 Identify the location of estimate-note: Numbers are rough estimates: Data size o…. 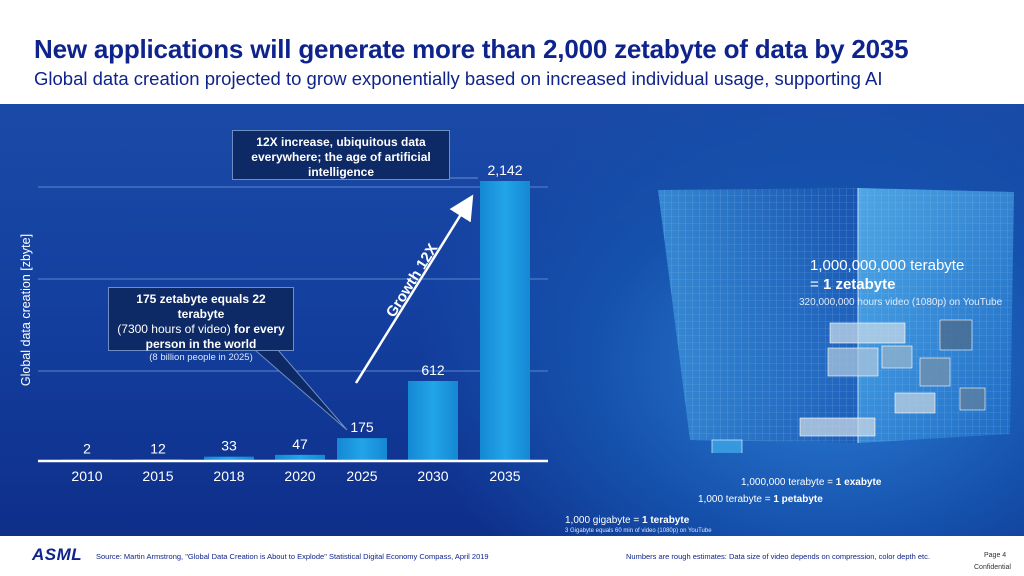
(778, 556).